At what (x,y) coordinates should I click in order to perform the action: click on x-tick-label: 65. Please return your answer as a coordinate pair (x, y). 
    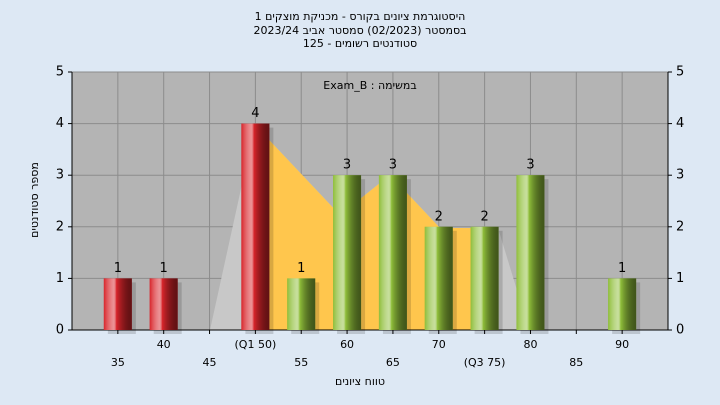
    Looking at the image, I should click on (393, 362).